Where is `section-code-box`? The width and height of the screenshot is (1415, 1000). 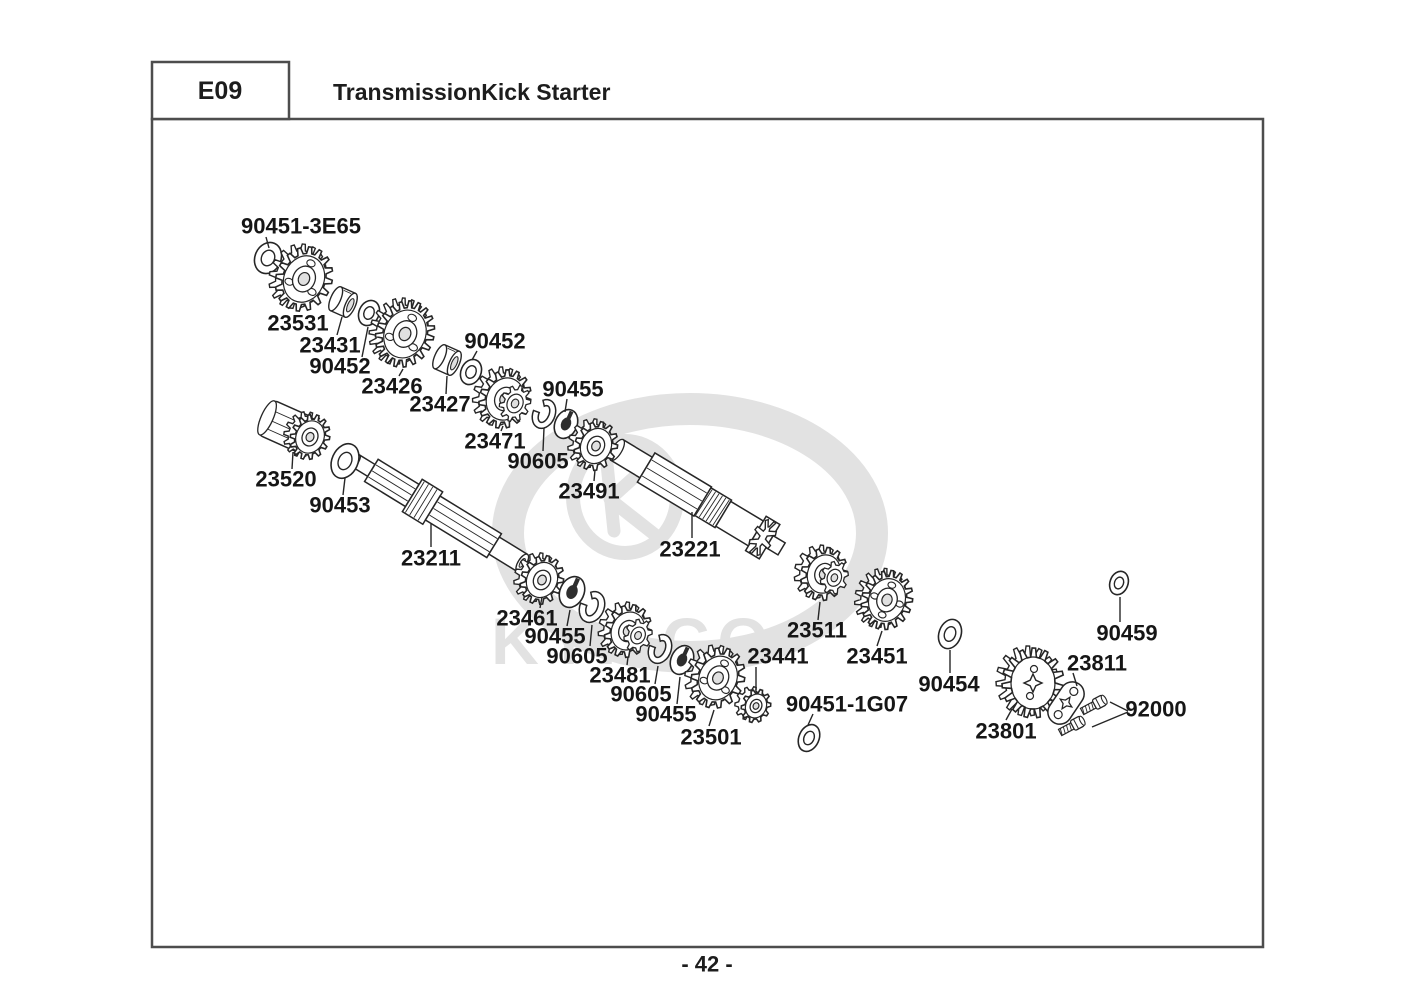 section-code-box is located at coordinates (220, 90).